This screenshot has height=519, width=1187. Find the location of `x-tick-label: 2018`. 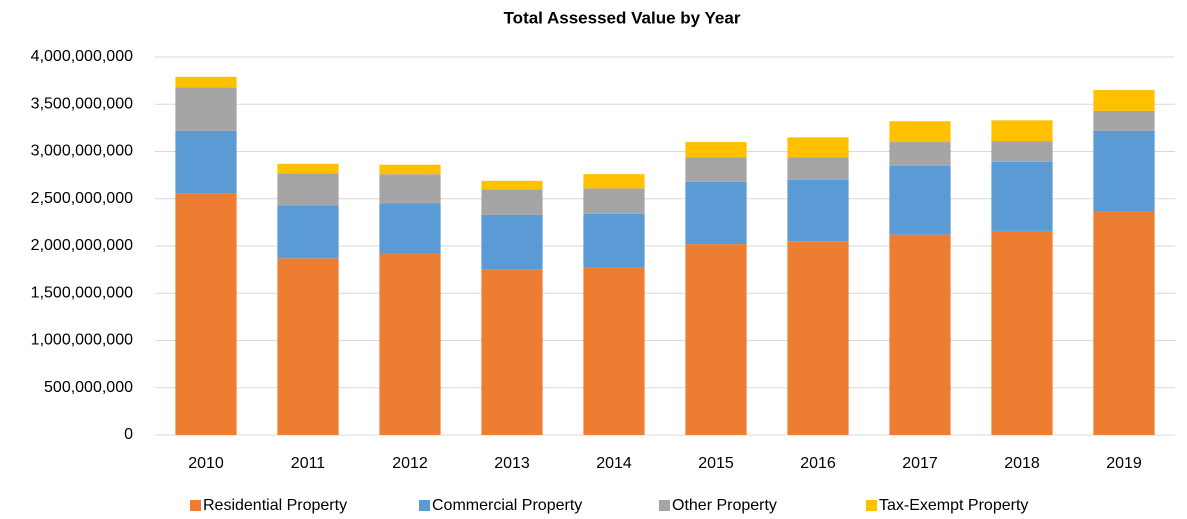

x-tick-label: 2018 is located at coordinates (1022, 463).